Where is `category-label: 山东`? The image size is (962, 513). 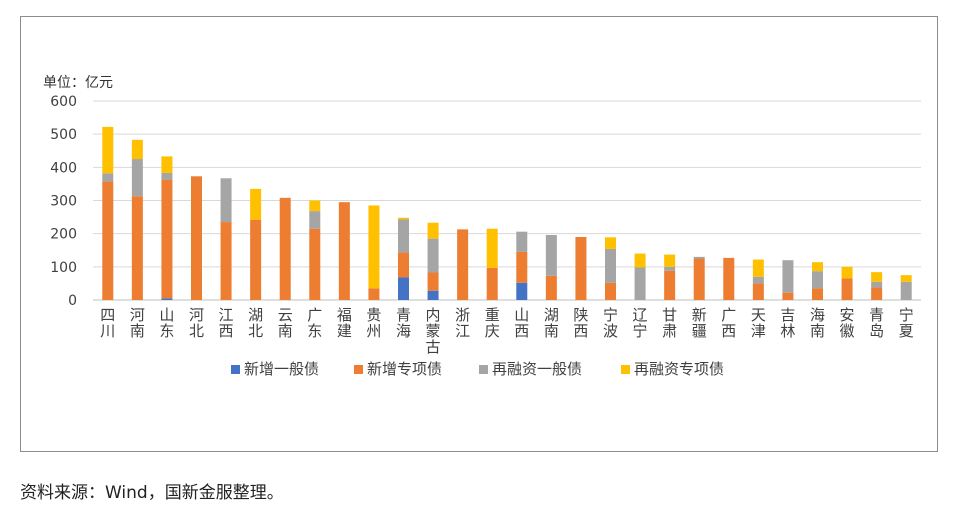
category-label: 山东 is located at coordinates (166, 323).